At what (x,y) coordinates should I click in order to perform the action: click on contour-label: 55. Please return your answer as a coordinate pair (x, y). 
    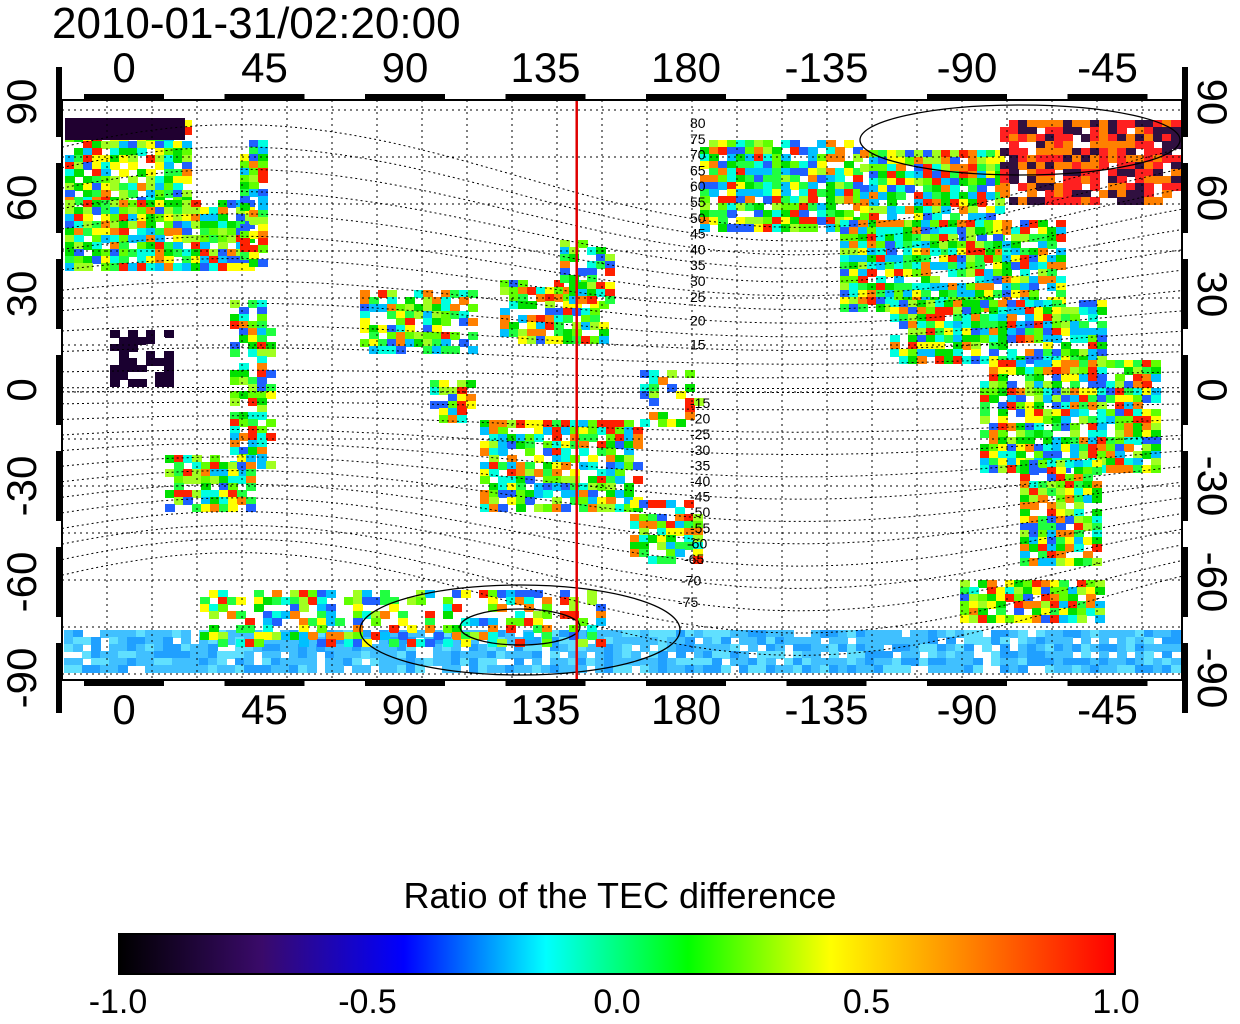
    Looking at the image, I should click on (698, 202).